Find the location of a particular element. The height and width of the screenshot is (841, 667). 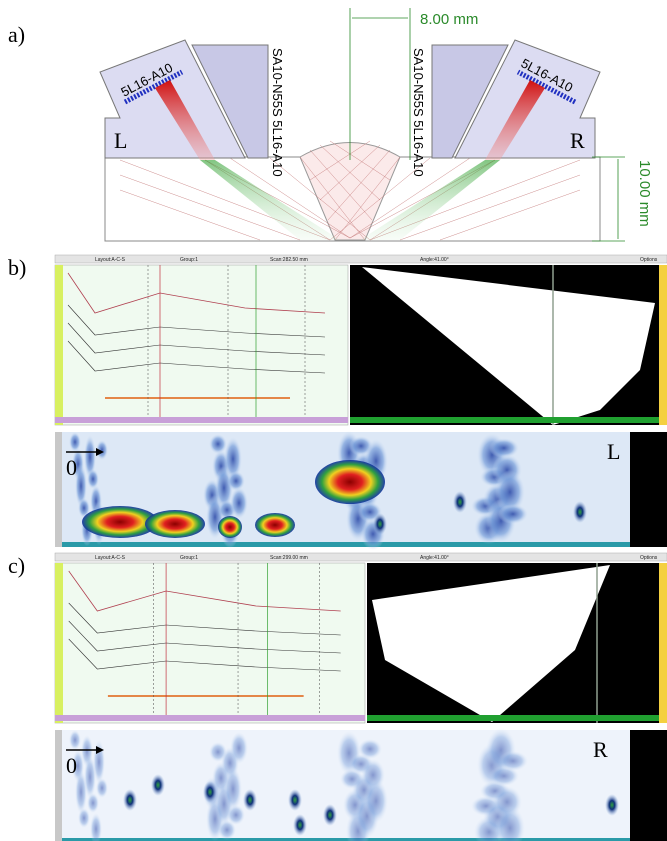

panel-label: c) is located at coordinates (16, 565).